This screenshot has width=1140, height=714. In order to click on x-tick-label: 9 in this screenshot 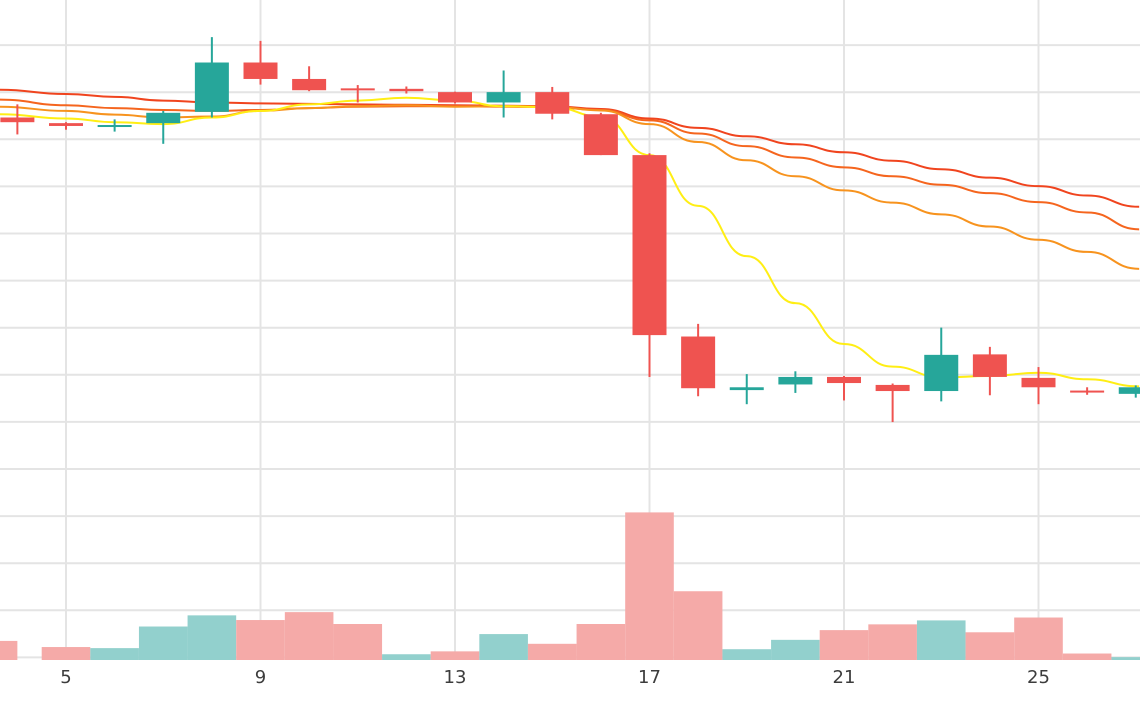, I will do `click(260, 677)`.